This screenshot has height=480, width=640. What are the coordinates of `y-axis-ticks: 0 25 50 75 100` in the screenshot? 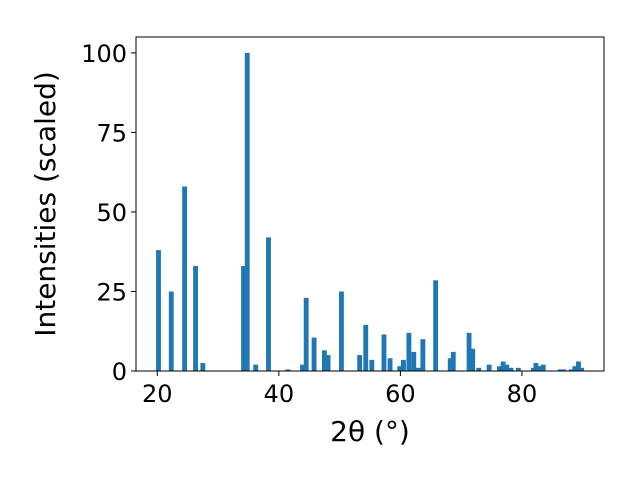 It's located at (108, 213).